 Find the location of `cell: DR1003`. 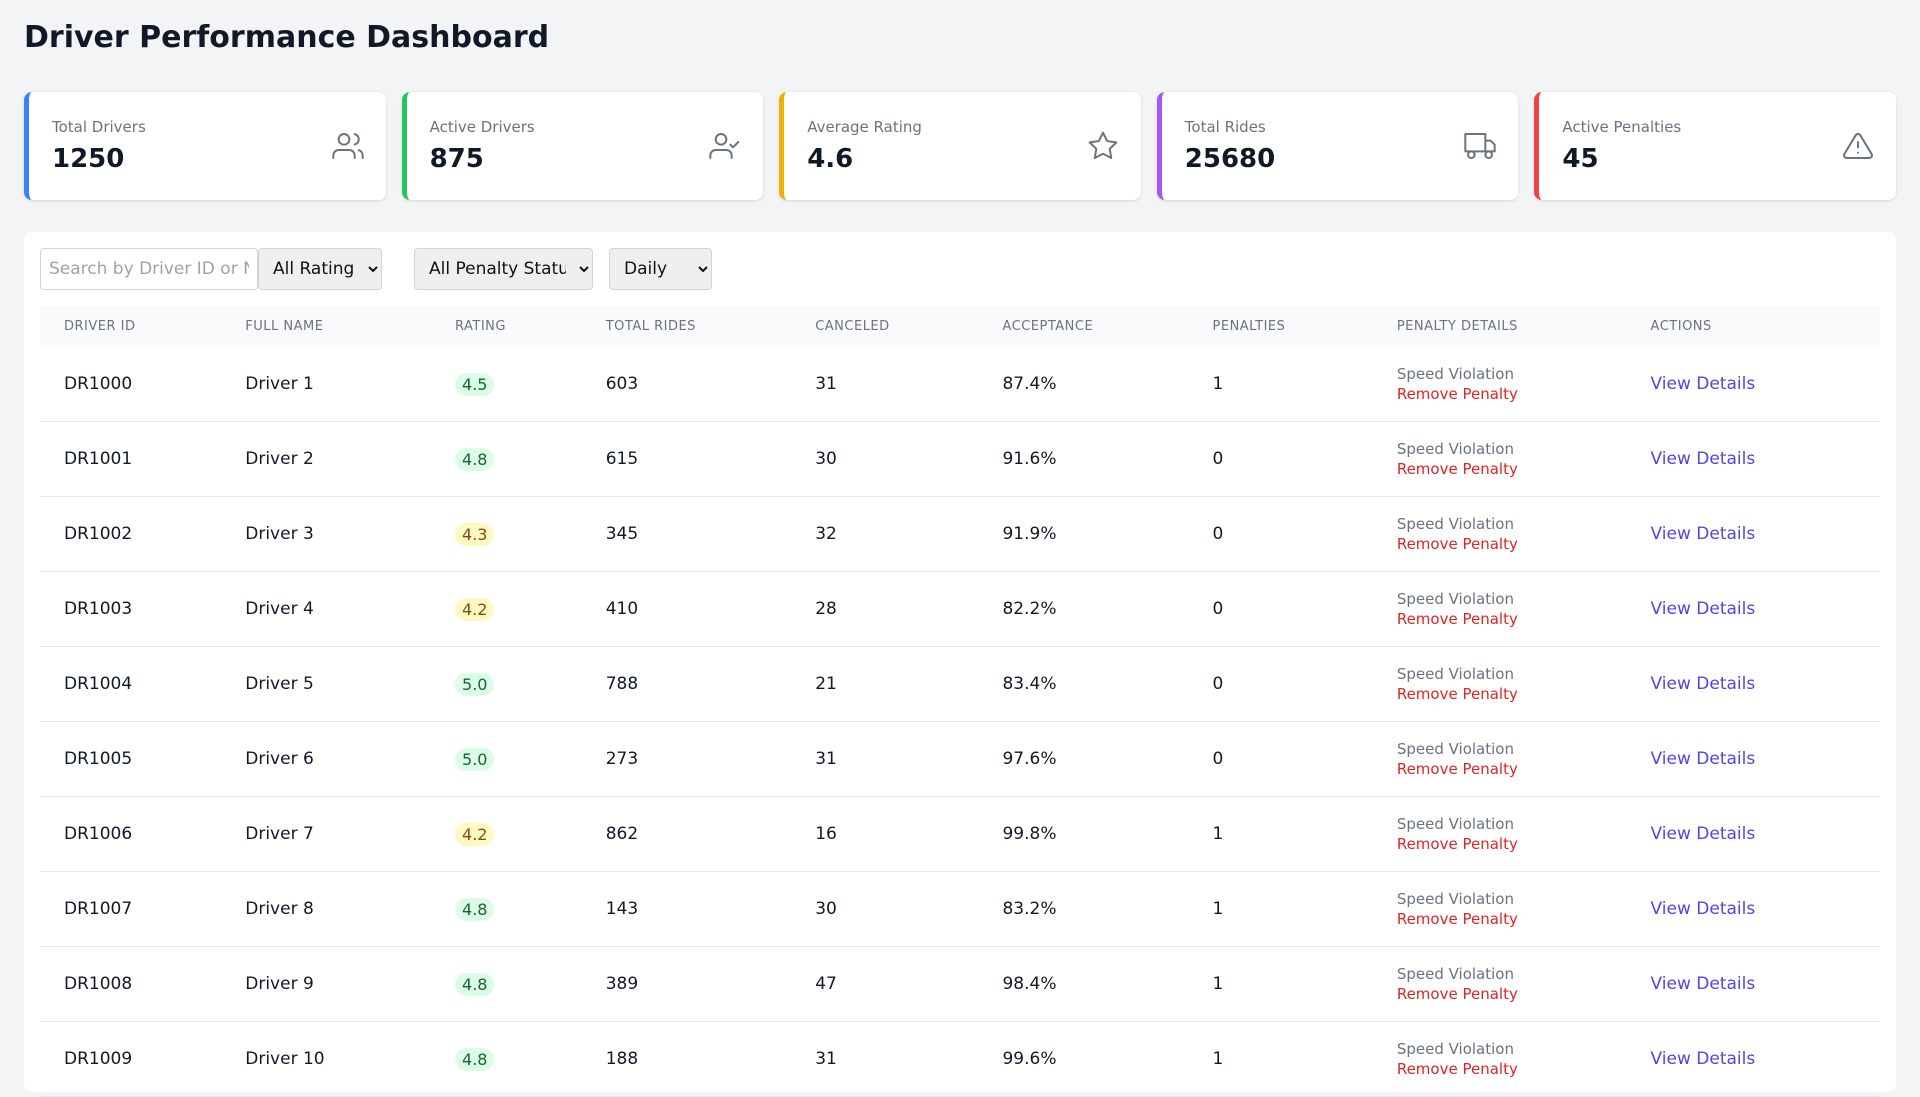

cell: DR1003 is located at coordinates (142, 609).